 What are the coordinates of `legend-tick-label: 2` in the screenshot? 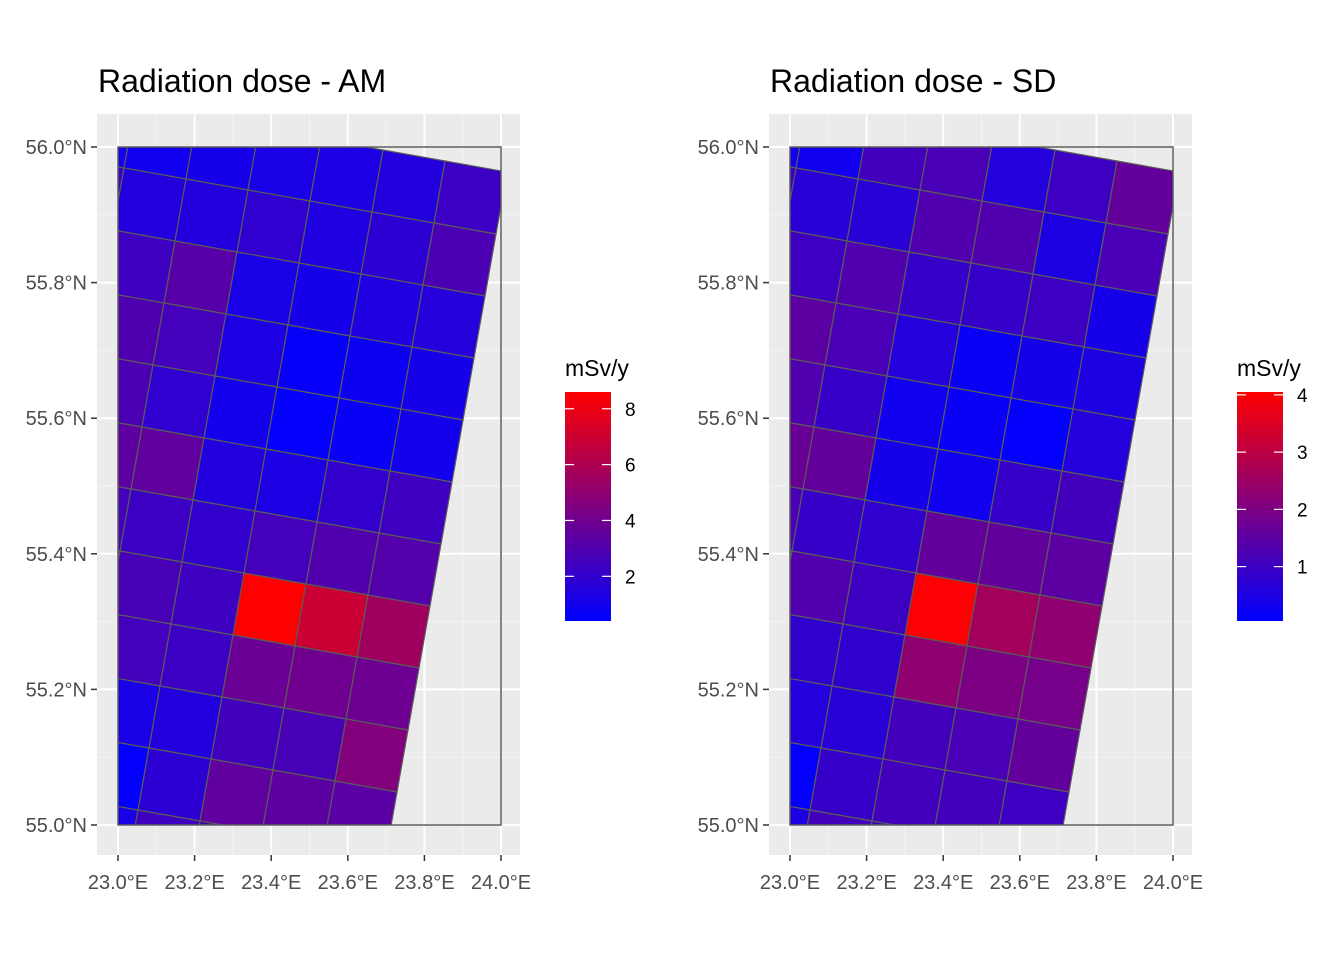 It's located at (1302, 510).